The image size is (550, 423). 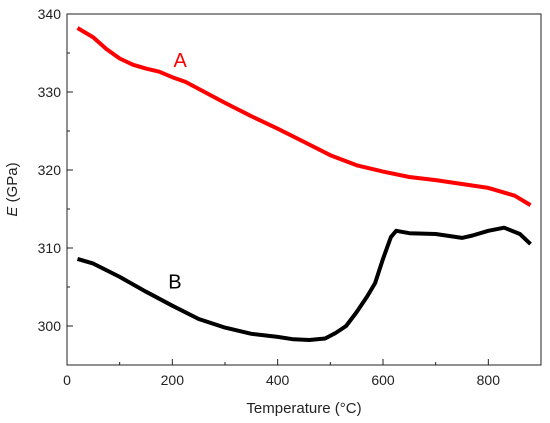 I want to click on y-tick-label: 330, so click(x=50, y=92).